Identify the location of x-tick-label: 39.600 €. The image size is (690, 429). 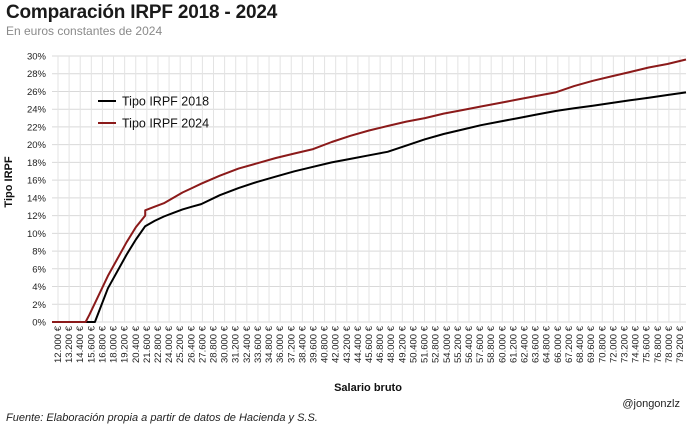
(313, 344).